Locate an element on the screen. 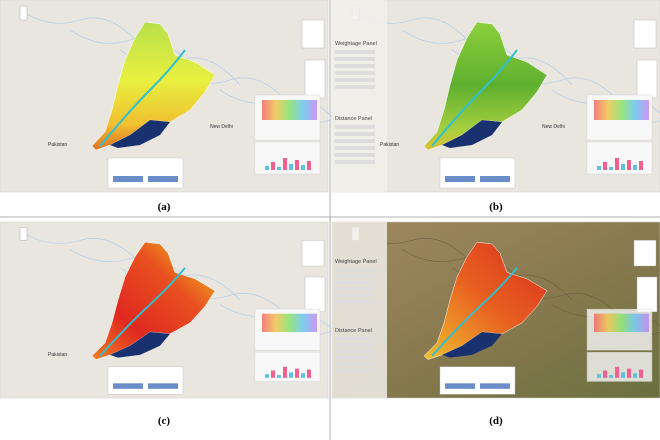  side-panel is located at coordinates (359, 310).